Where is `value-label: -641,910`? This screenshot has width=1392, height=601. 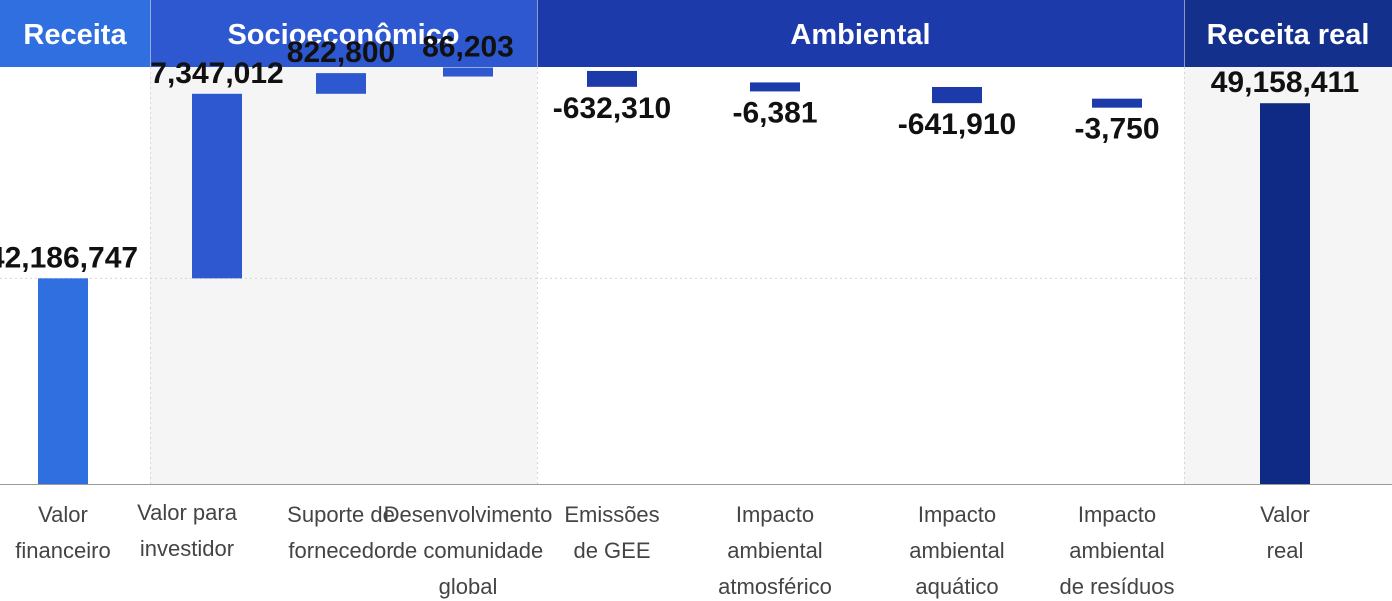 value-label: -641,910 is located at coordinates (957, 124).